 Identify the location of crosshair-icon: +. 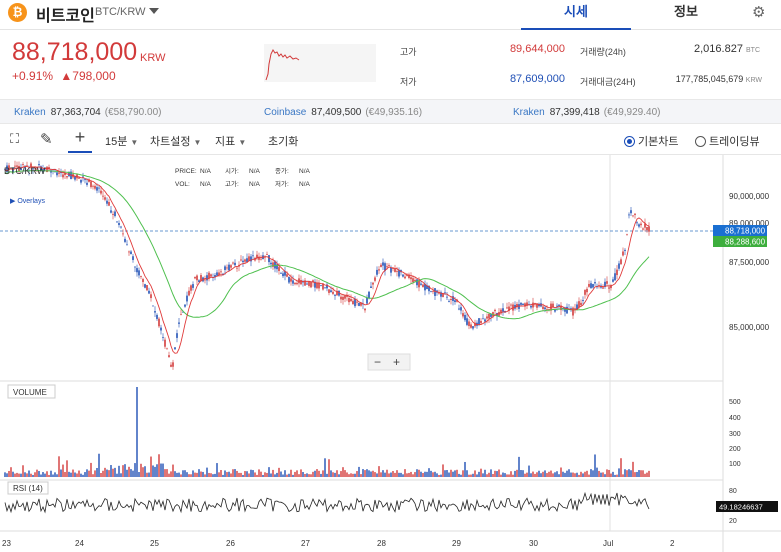
(80, 140).